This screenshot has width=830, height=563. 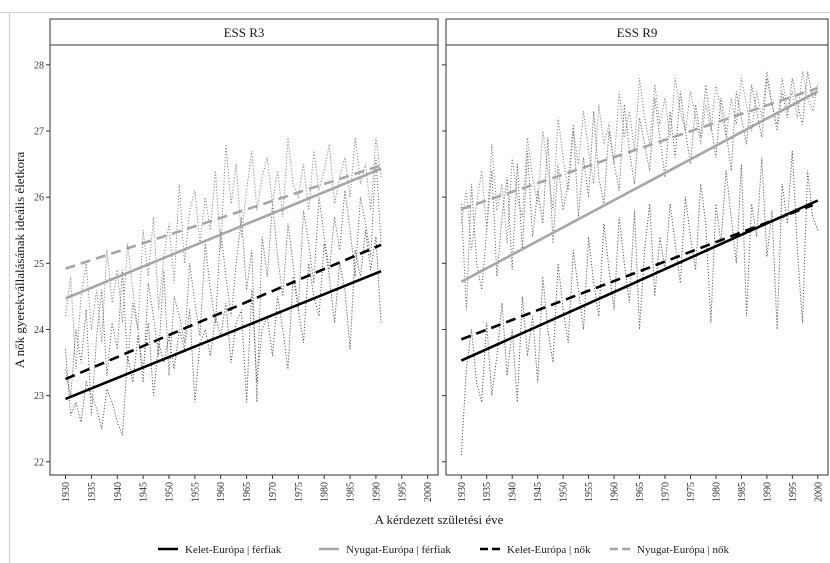 I want to click on legend-label-nyugat-eur-pa-f-rfiak: Nyugat-Európa | férfiak, so click(x=398, y=550).